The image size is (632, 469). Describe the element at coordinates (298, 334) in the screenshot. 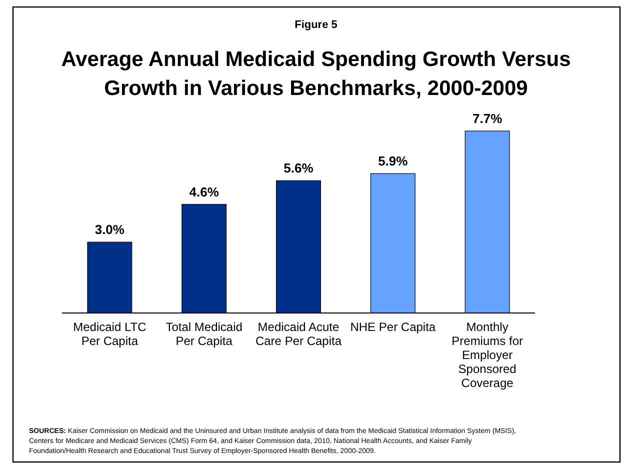

I see `x-tick-label: Medicaid Acute Care Per Capita` at that location.